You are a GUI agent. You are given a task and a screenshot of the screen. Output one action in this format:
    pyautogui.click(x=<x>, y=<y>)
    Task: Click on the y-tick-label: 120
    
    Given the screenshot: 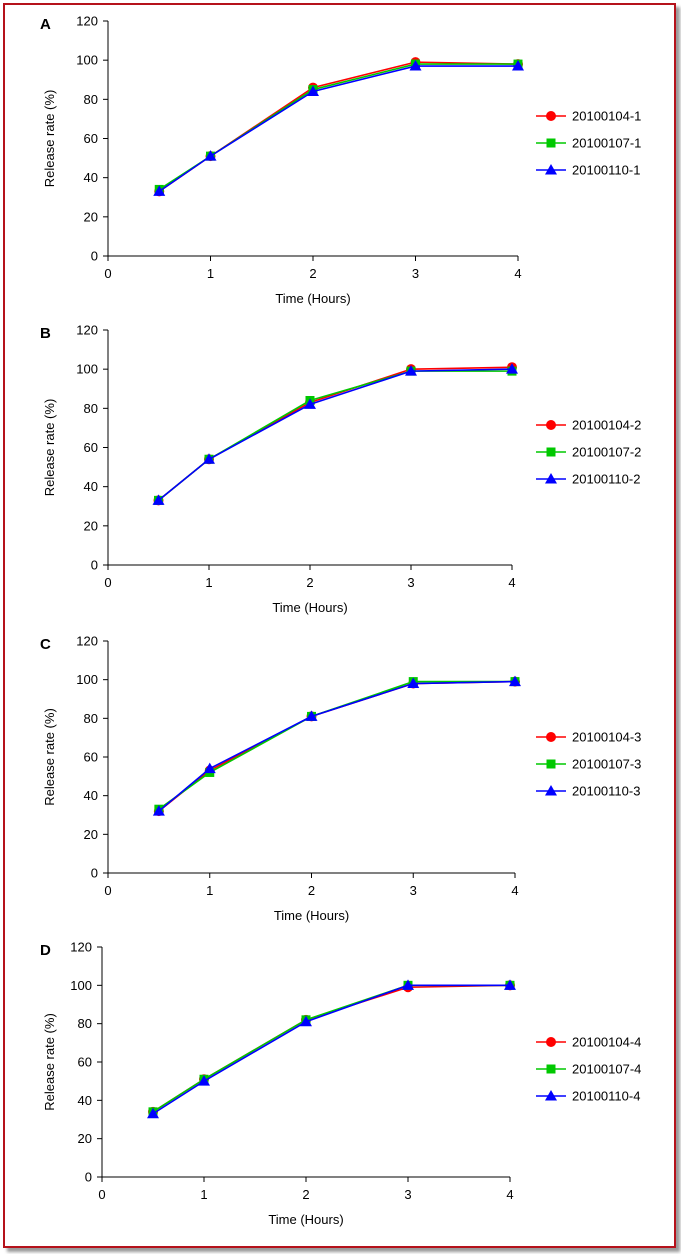 What is the action you would take?
    pyautogui.click(x=87, y=641)
    